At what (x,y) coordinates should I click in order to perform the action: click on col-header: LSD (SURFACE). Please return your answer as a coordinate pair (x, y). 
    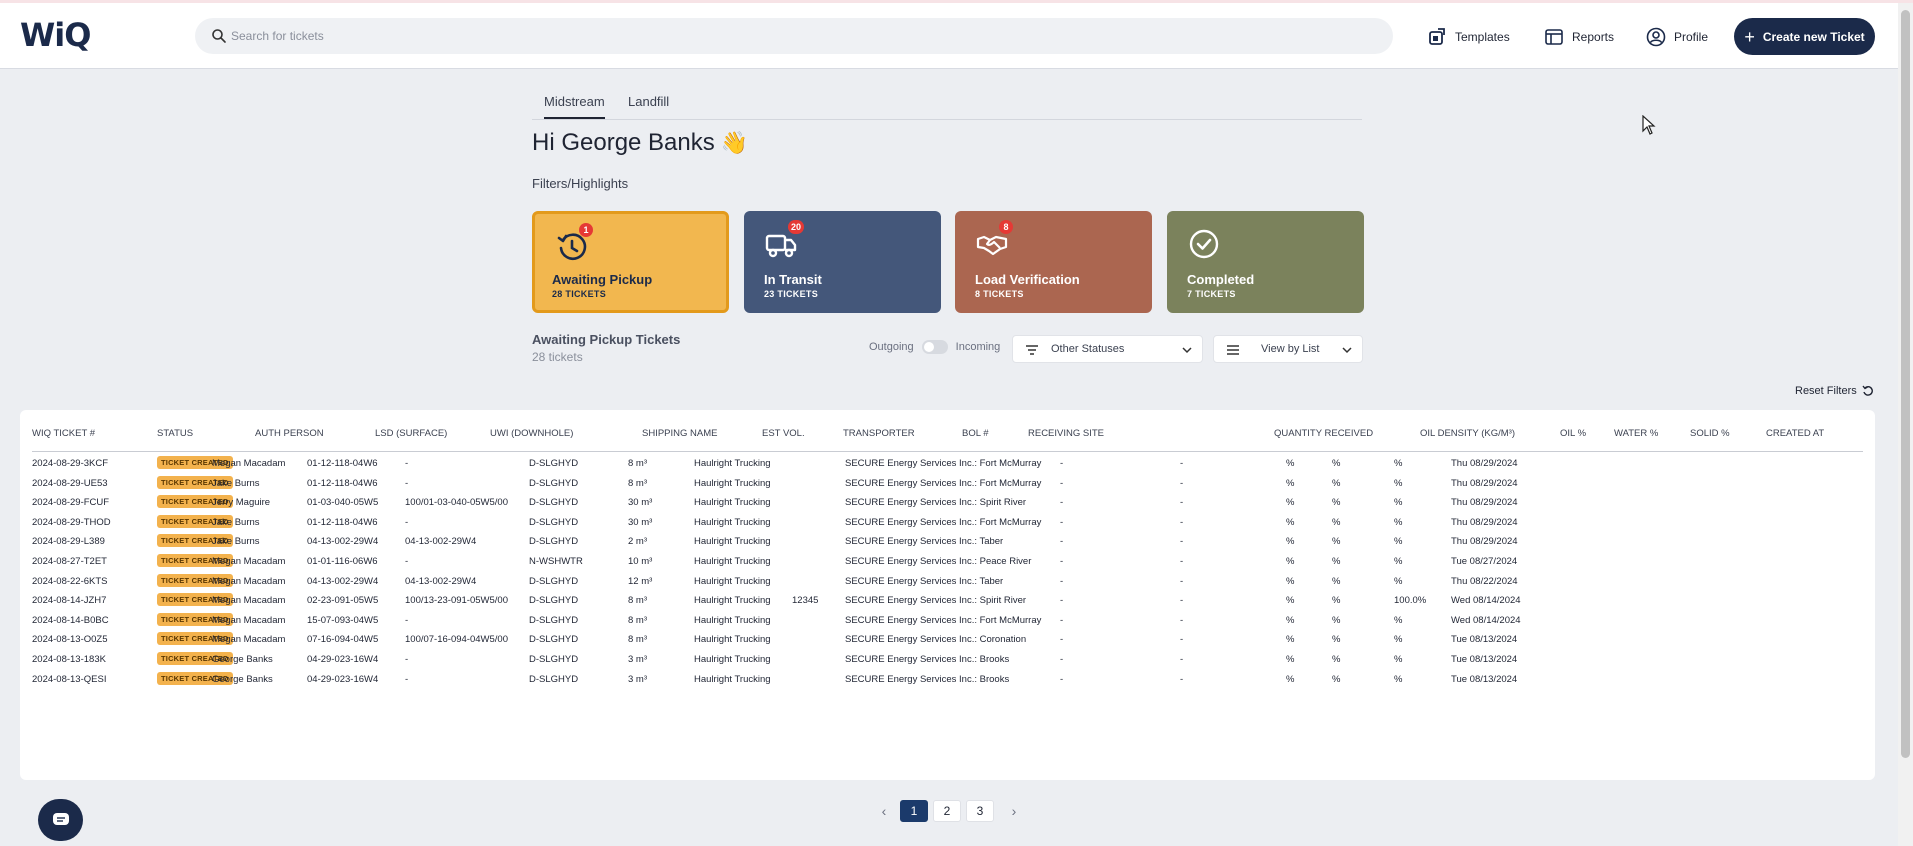
    Looking at the image, I should click on (411, 433).